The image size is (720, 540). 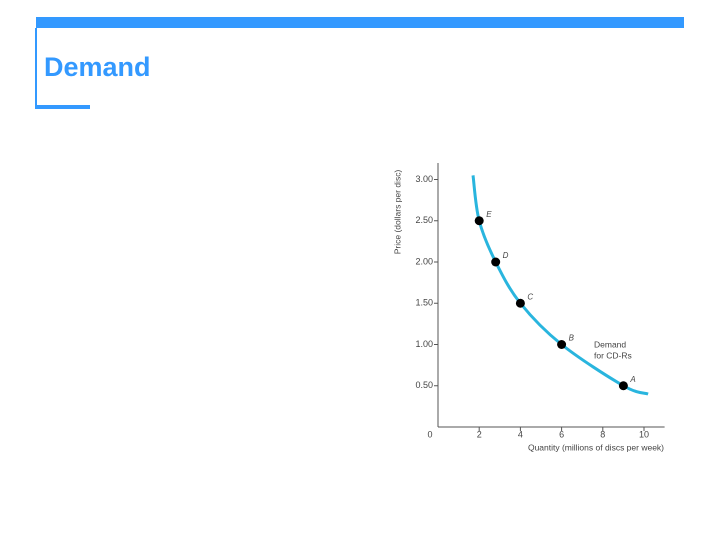 I want to click on bottom-bar, so click(x=62, y=107).